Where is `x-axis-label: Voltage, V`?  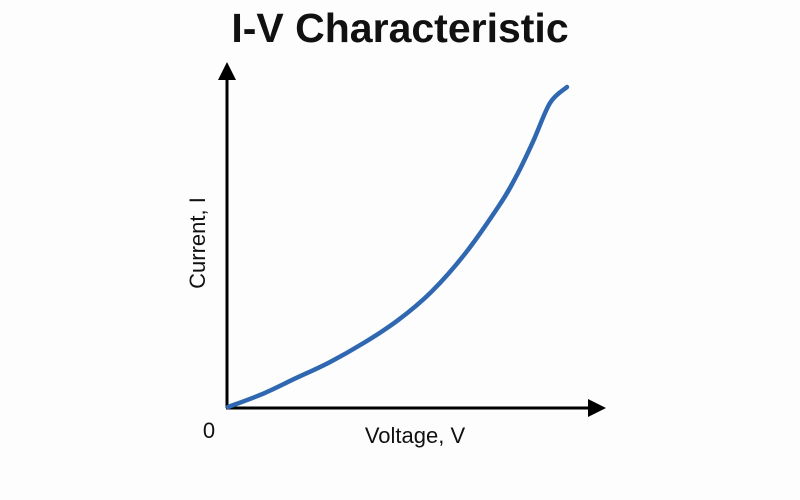
x-axis-label: Voltage, V is located at coordinates (415, 435).